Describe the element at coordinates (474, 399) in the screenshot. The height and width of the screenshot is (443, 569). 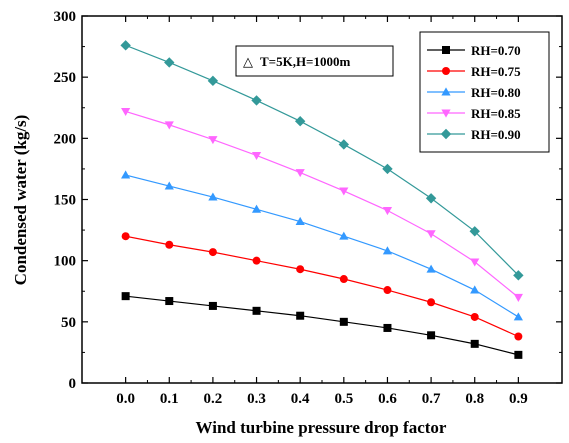
I see `x-tick-label: 0.8` at that location.